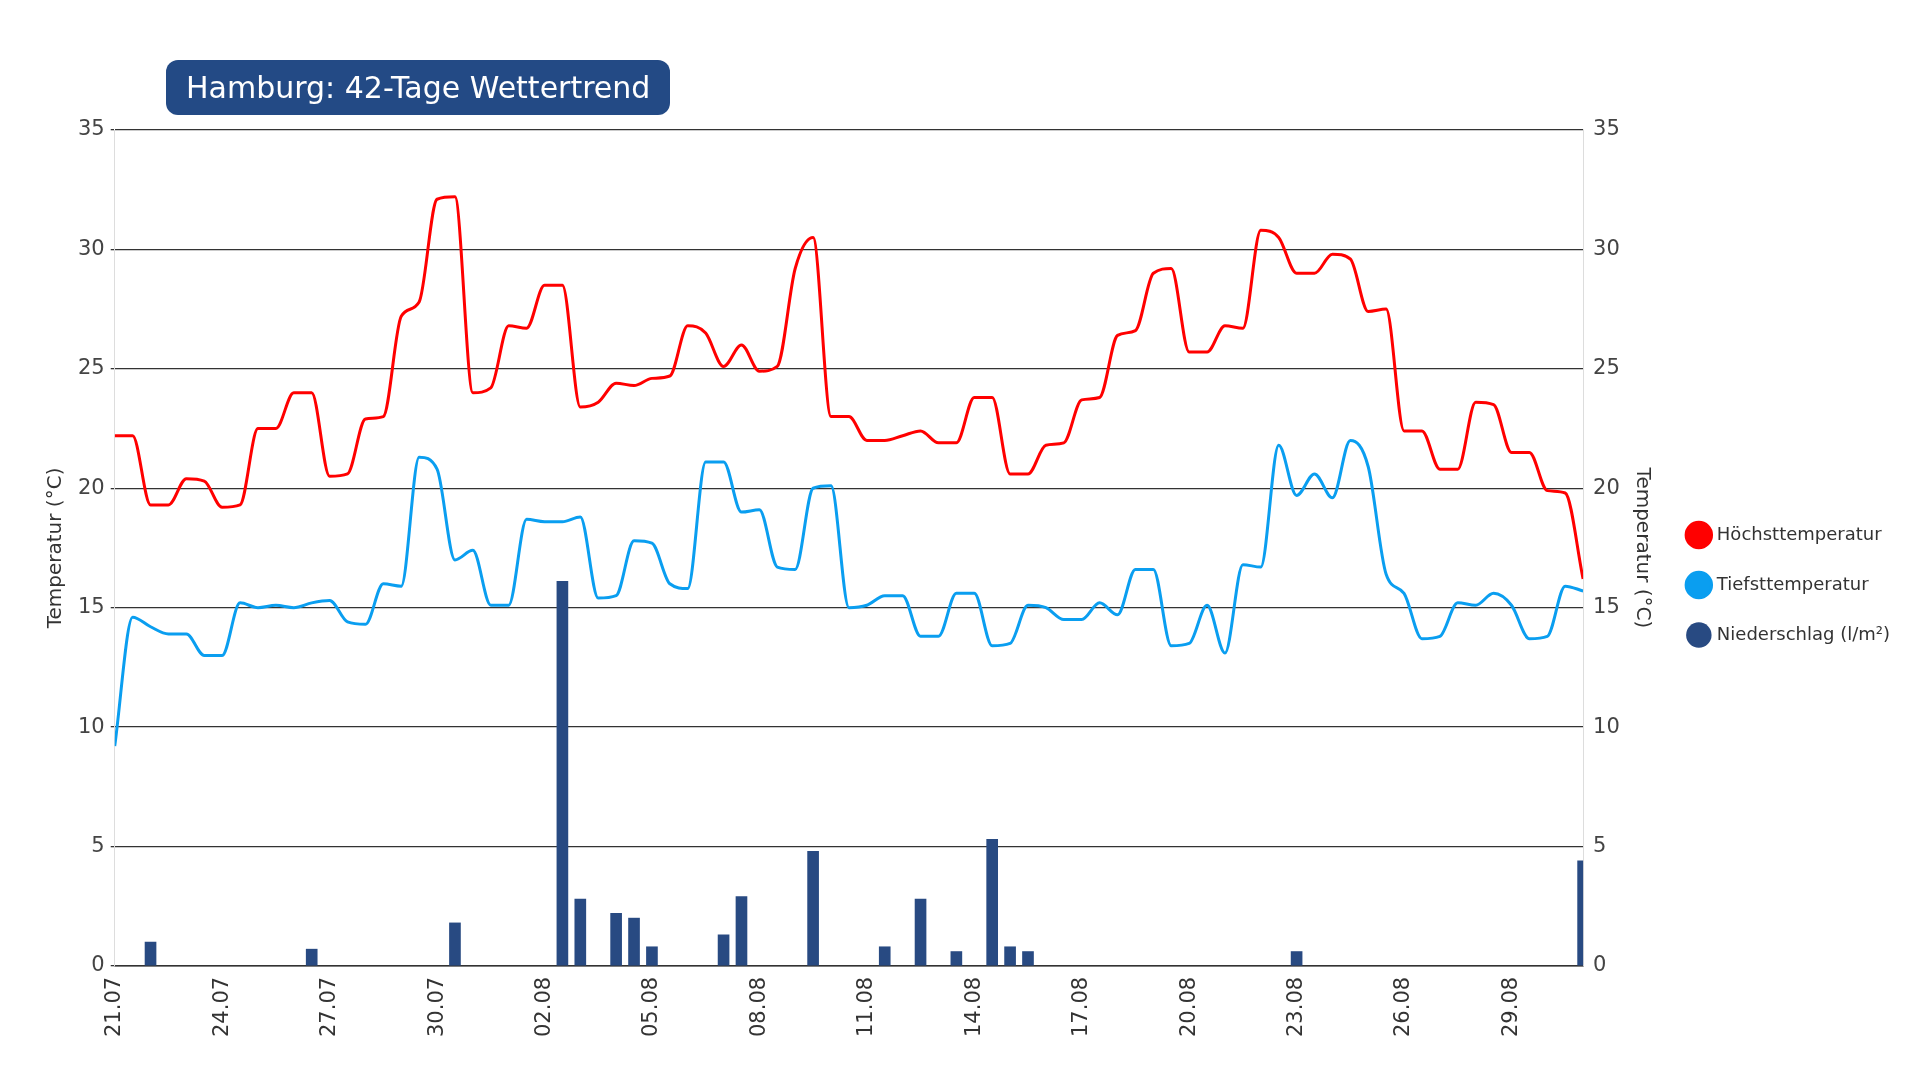 This screenshot has height=1080, width=1920. I want to click on y2-tick-label: 15, so click(1606, 606).